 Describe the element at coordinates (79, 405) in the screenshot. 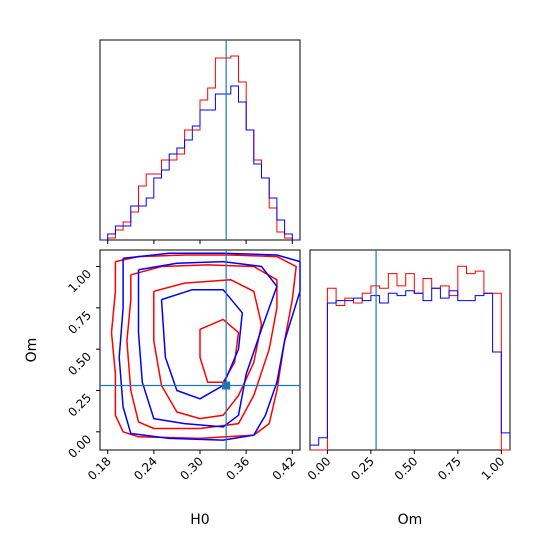

I see `contour-ytick-label: 0.25` at that location.